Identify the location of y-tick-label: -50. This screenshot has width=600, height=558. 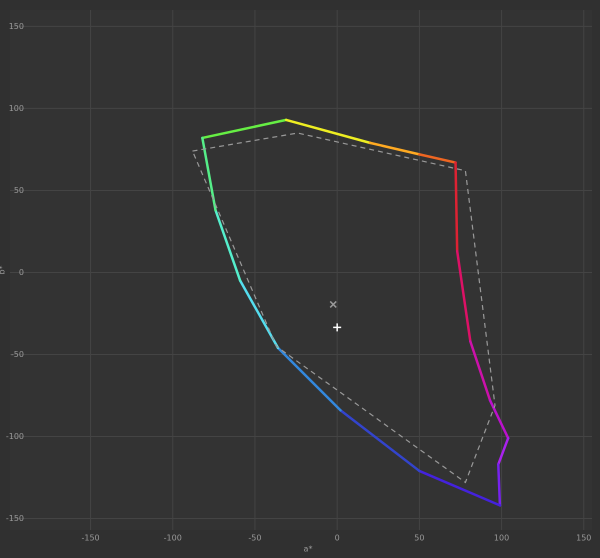
(17, 354).